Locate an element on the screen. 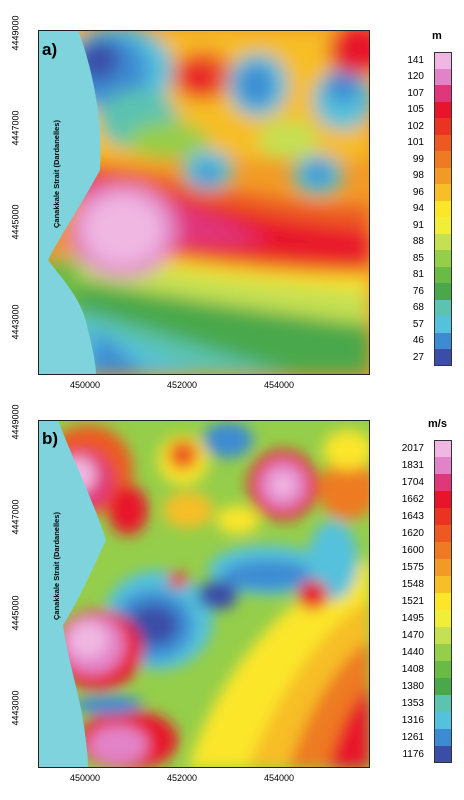 The width and height of the screenshot is (464, 800). legend-unit-b: m/s is located at coordinates (437, 424).